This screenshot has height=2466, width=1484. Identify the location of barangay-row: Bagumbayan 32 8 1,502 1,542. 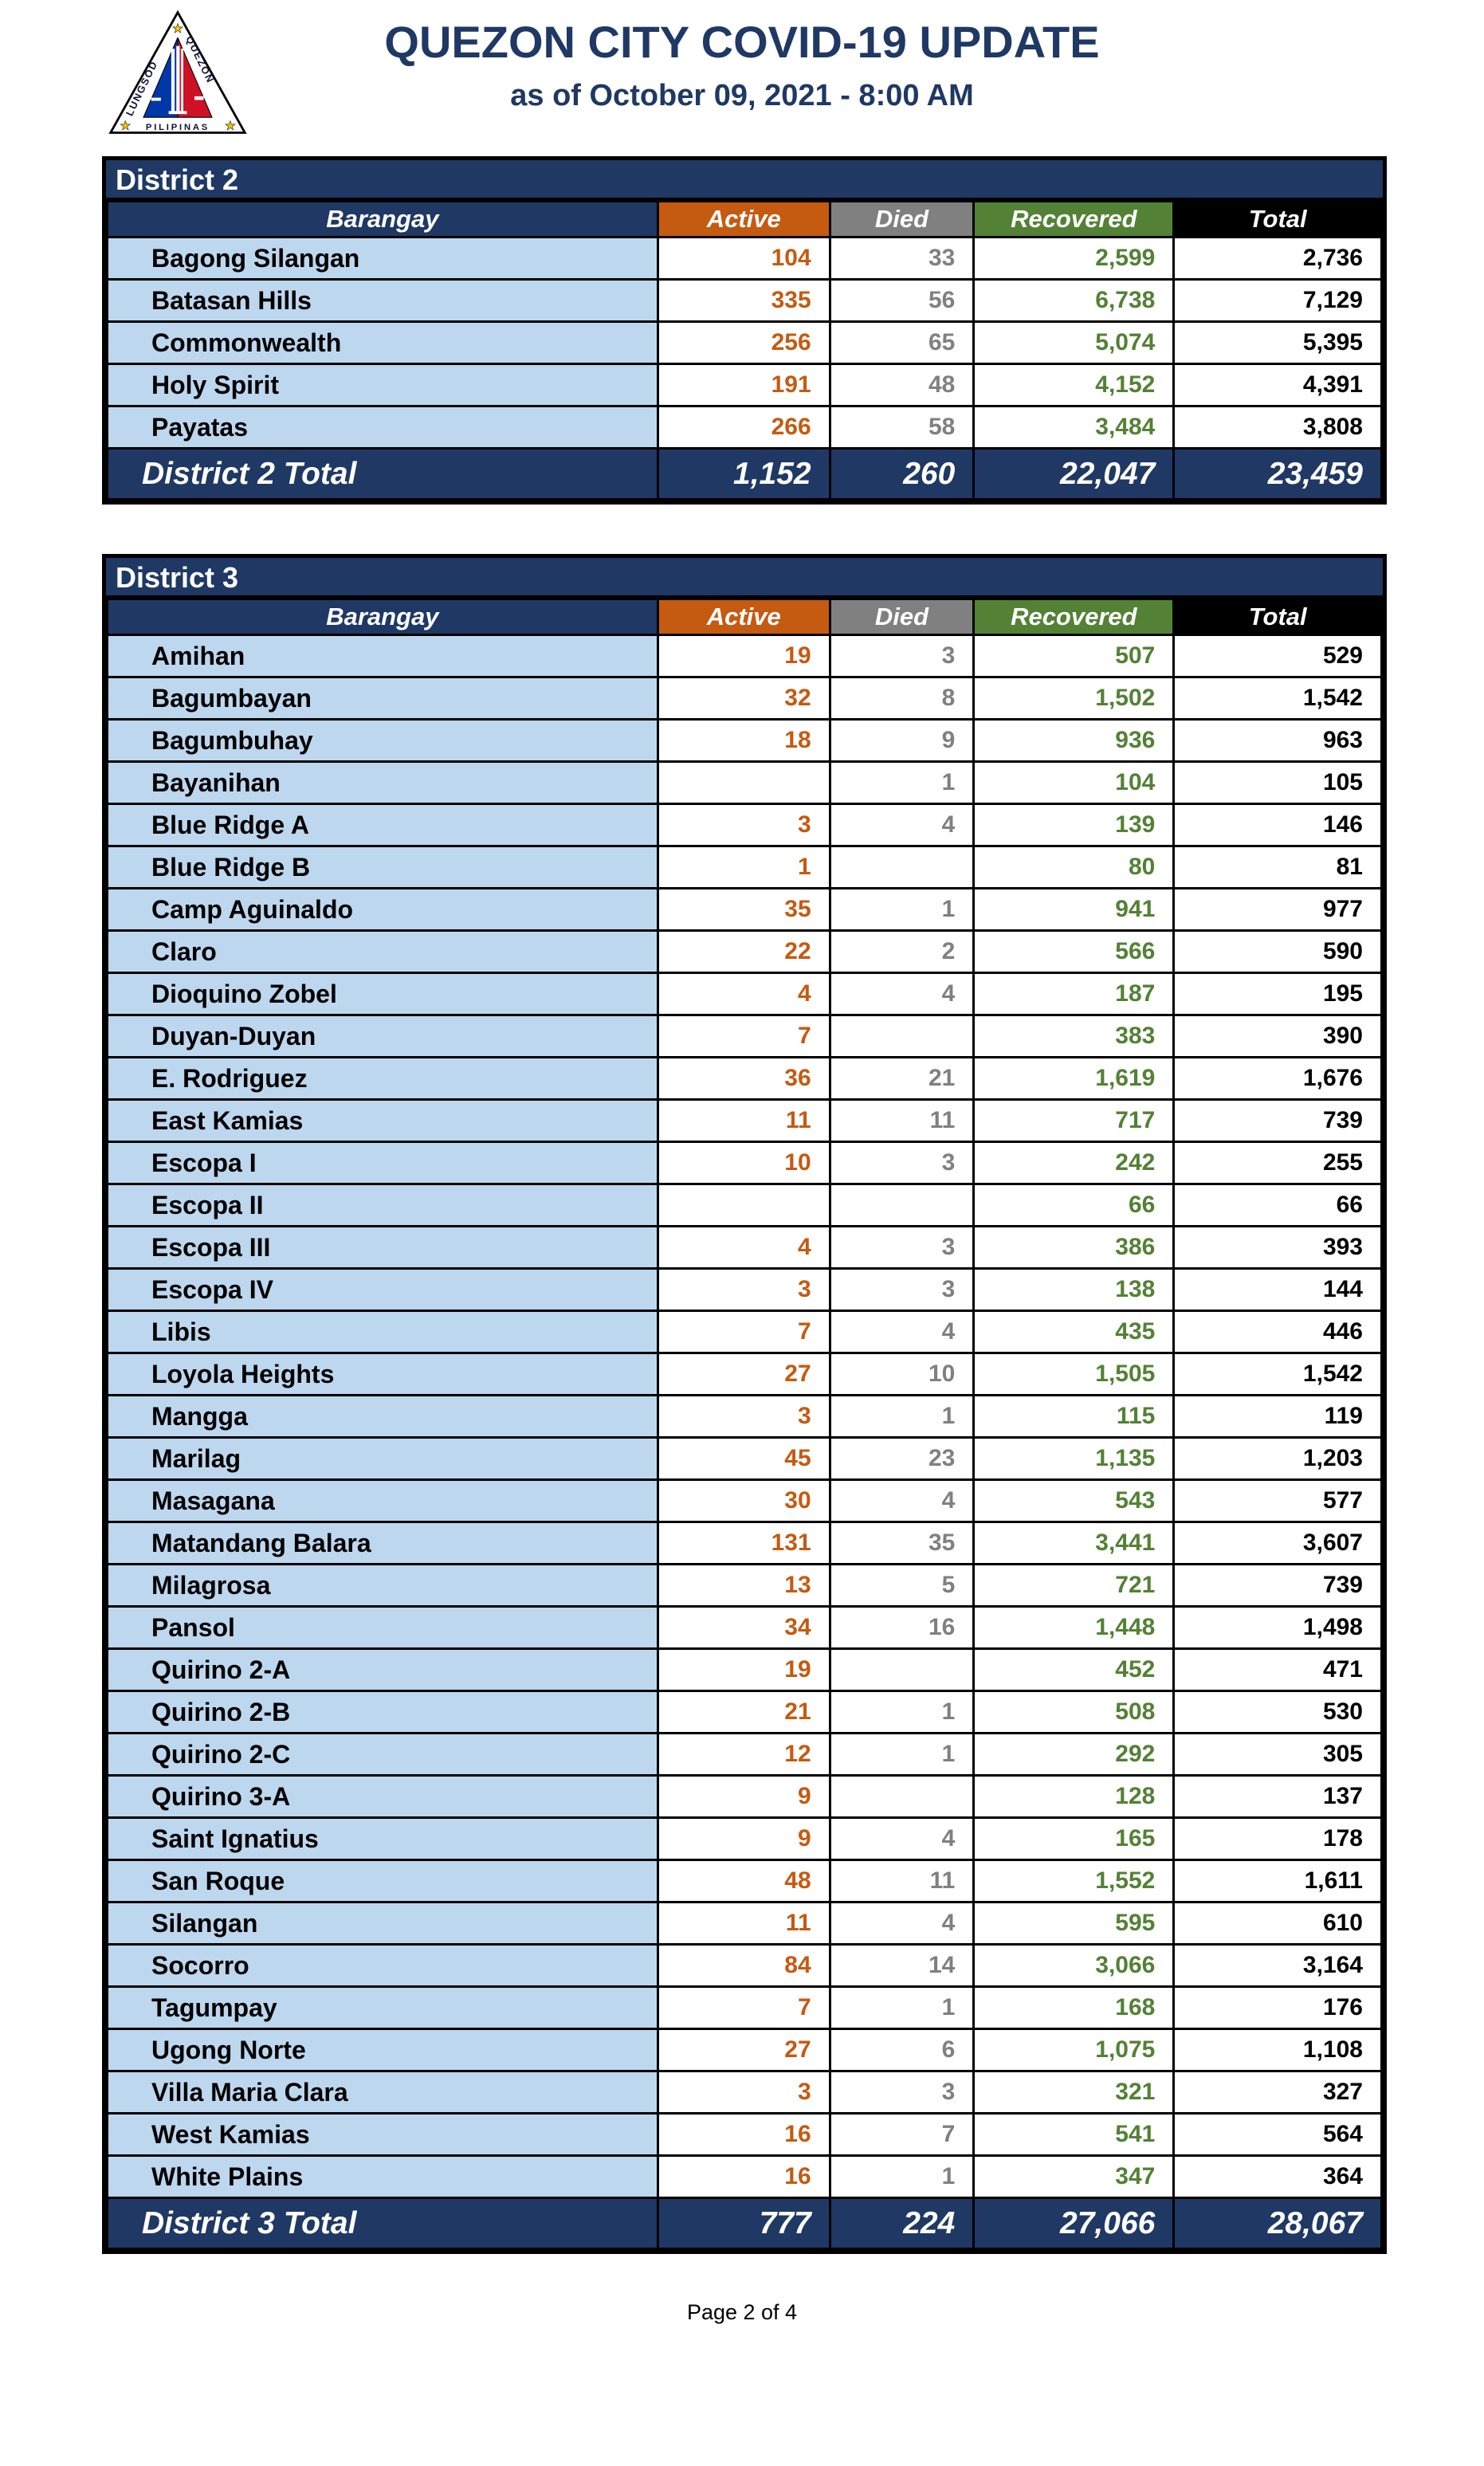
(744, 699).